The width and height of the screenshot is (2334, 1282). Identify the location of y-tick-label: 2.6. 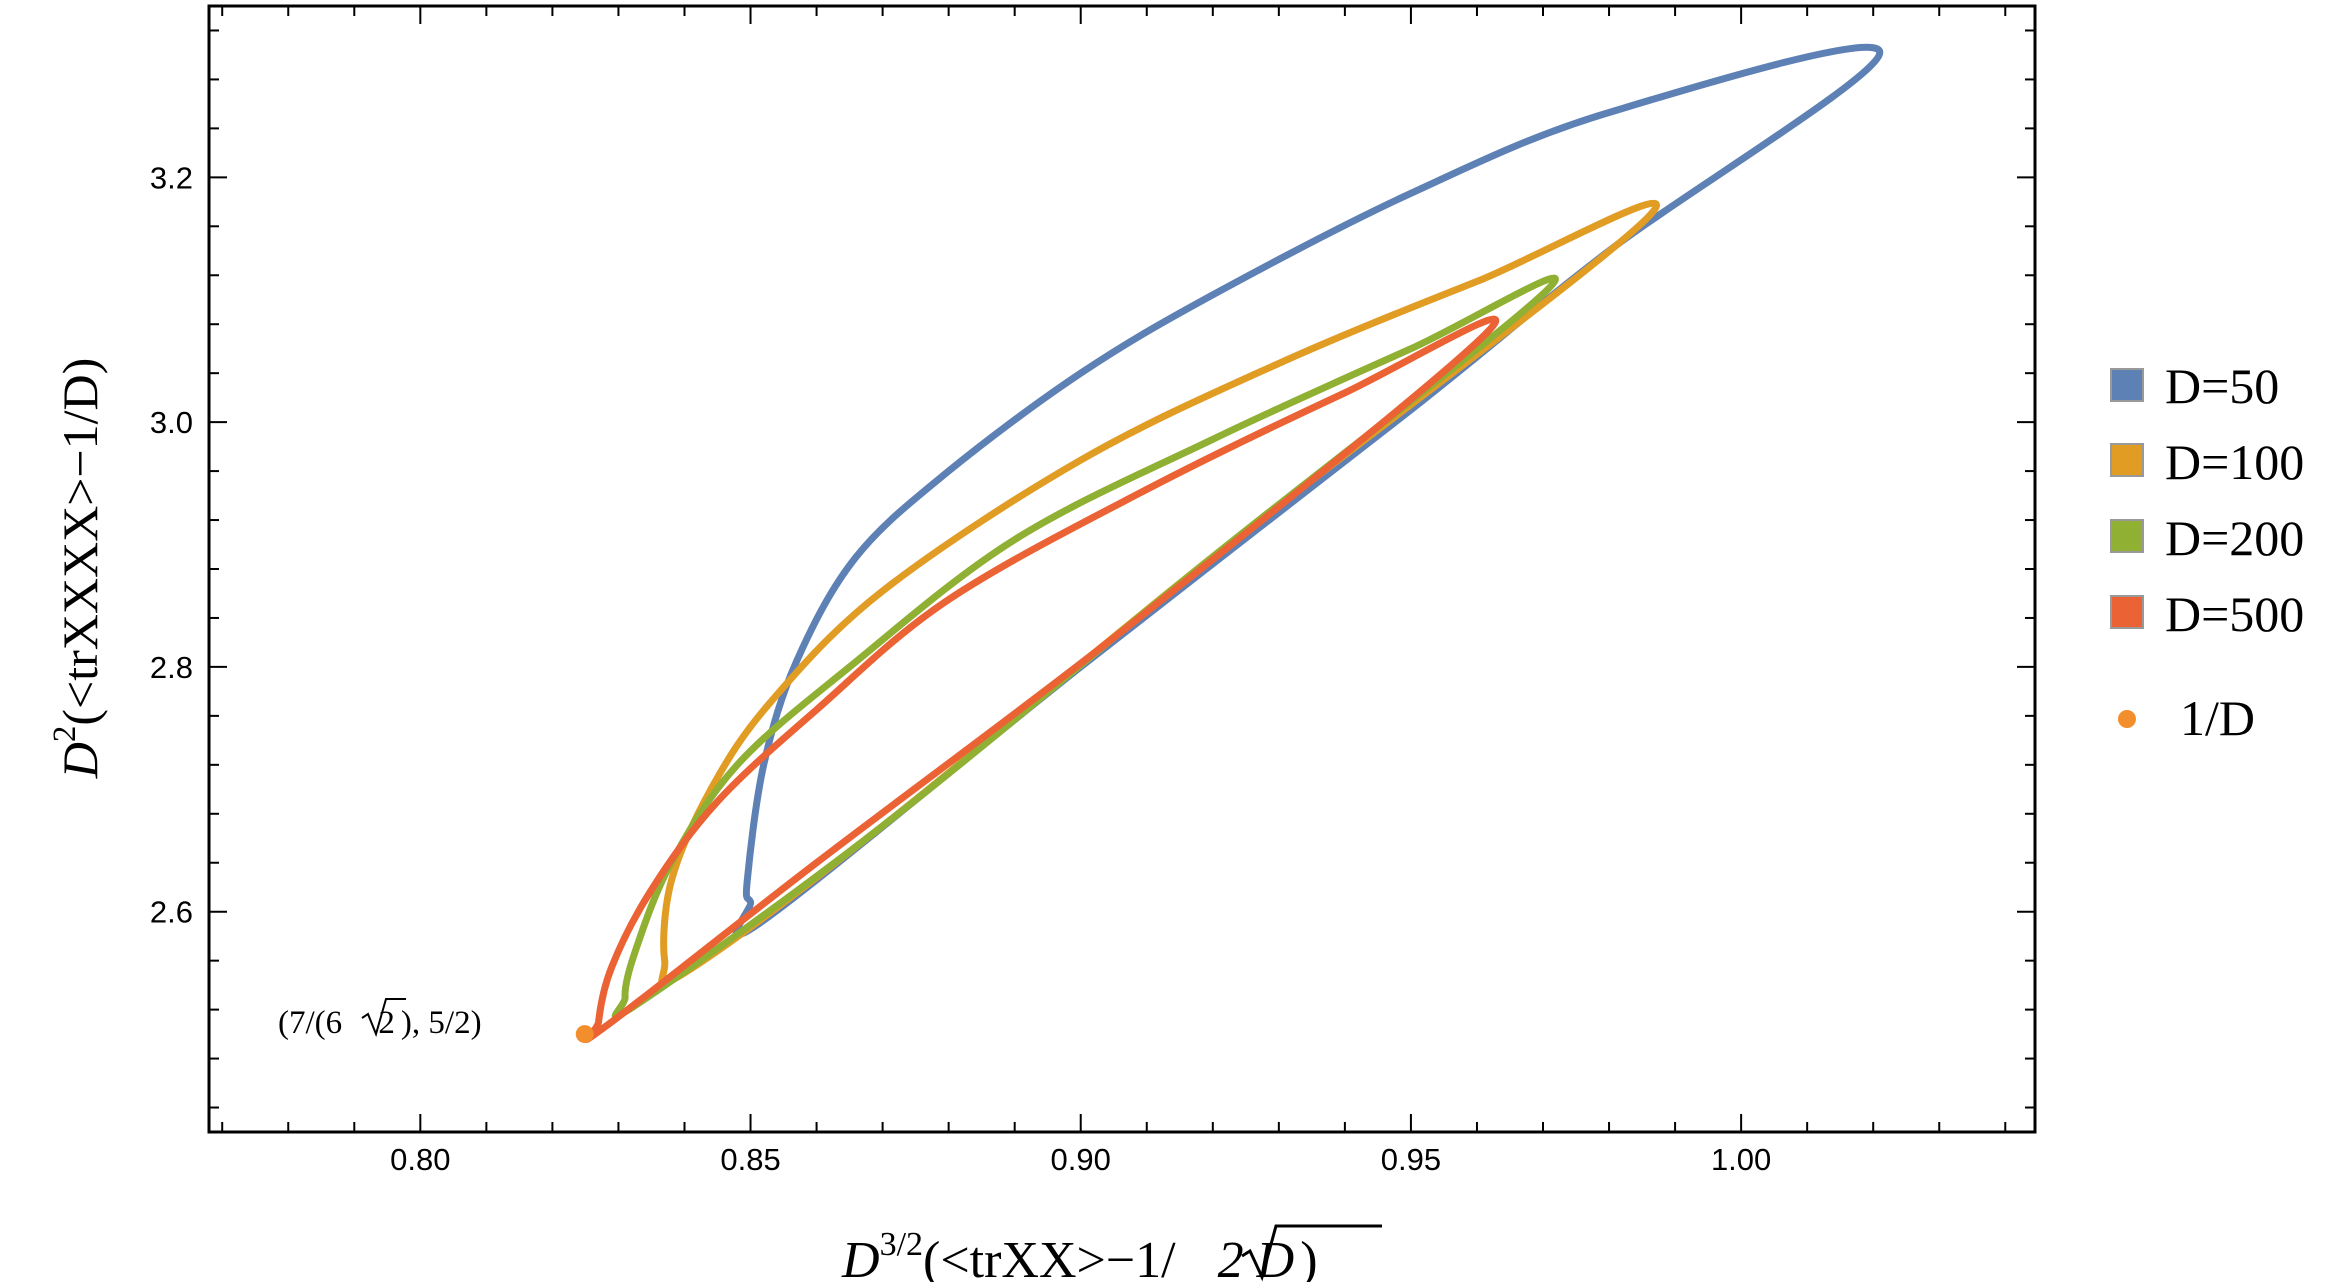
(171, 912).